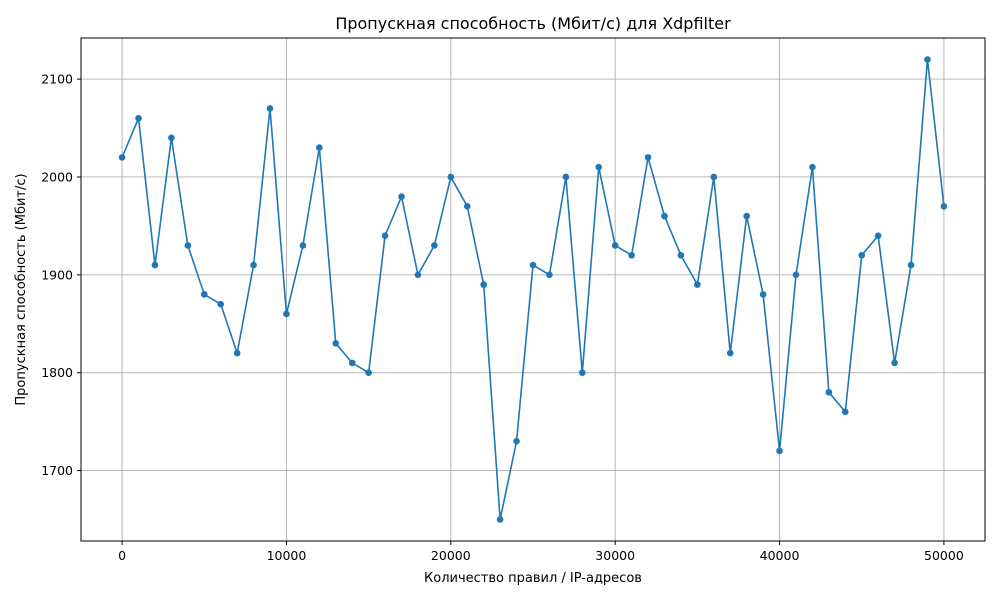 Image resolution: width=1000 pixels, height=600 pixels. Describe the element at coordinates (944, 555) in the screenshot. I see `x-tick-label: 50000` at that location.